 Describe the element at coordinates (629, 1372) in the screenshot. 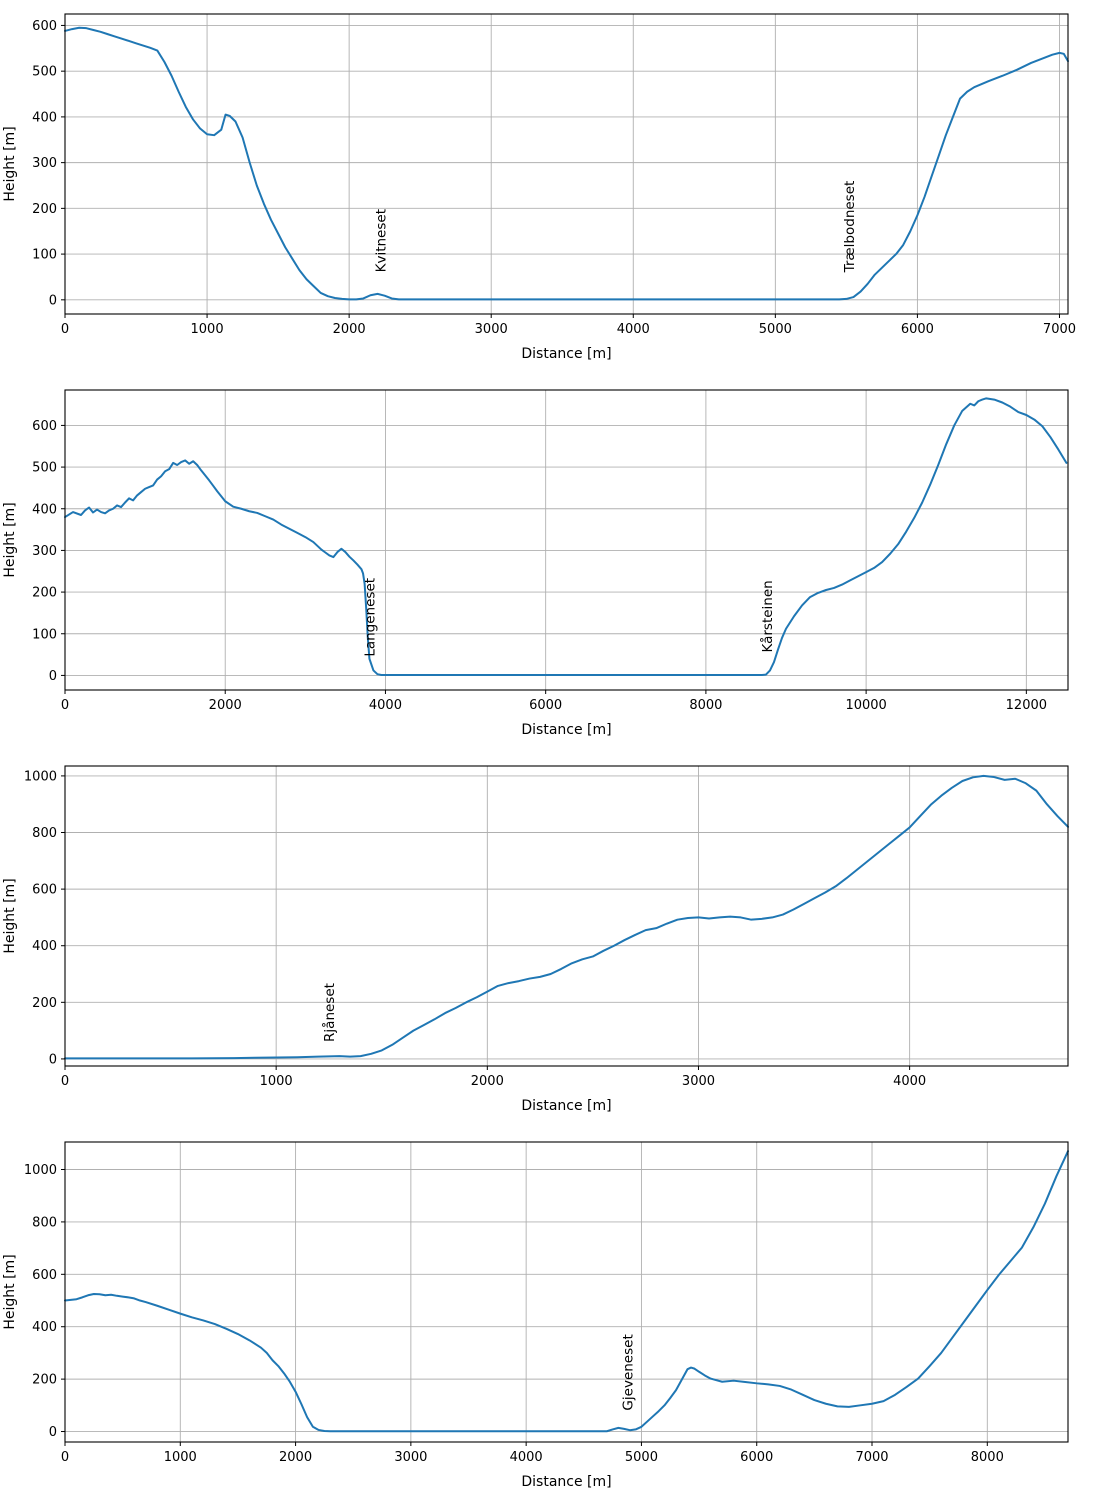

I see `place-annotation: Gjeveneset` at that location.